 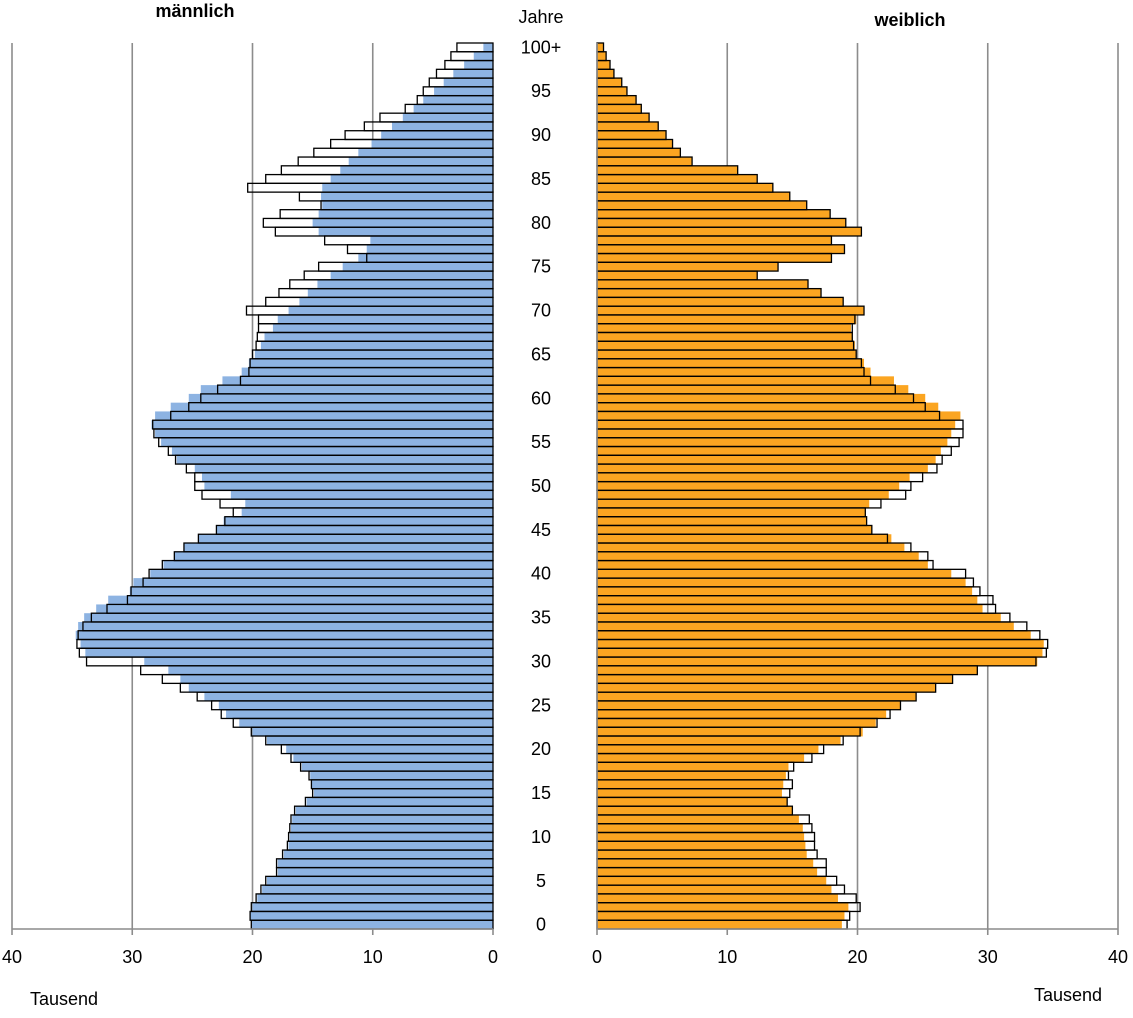 What do you see at coordinates (373, 957) in the screenshot?
I see `male-x-tick-10: 10` at bounding box center [373, 957].